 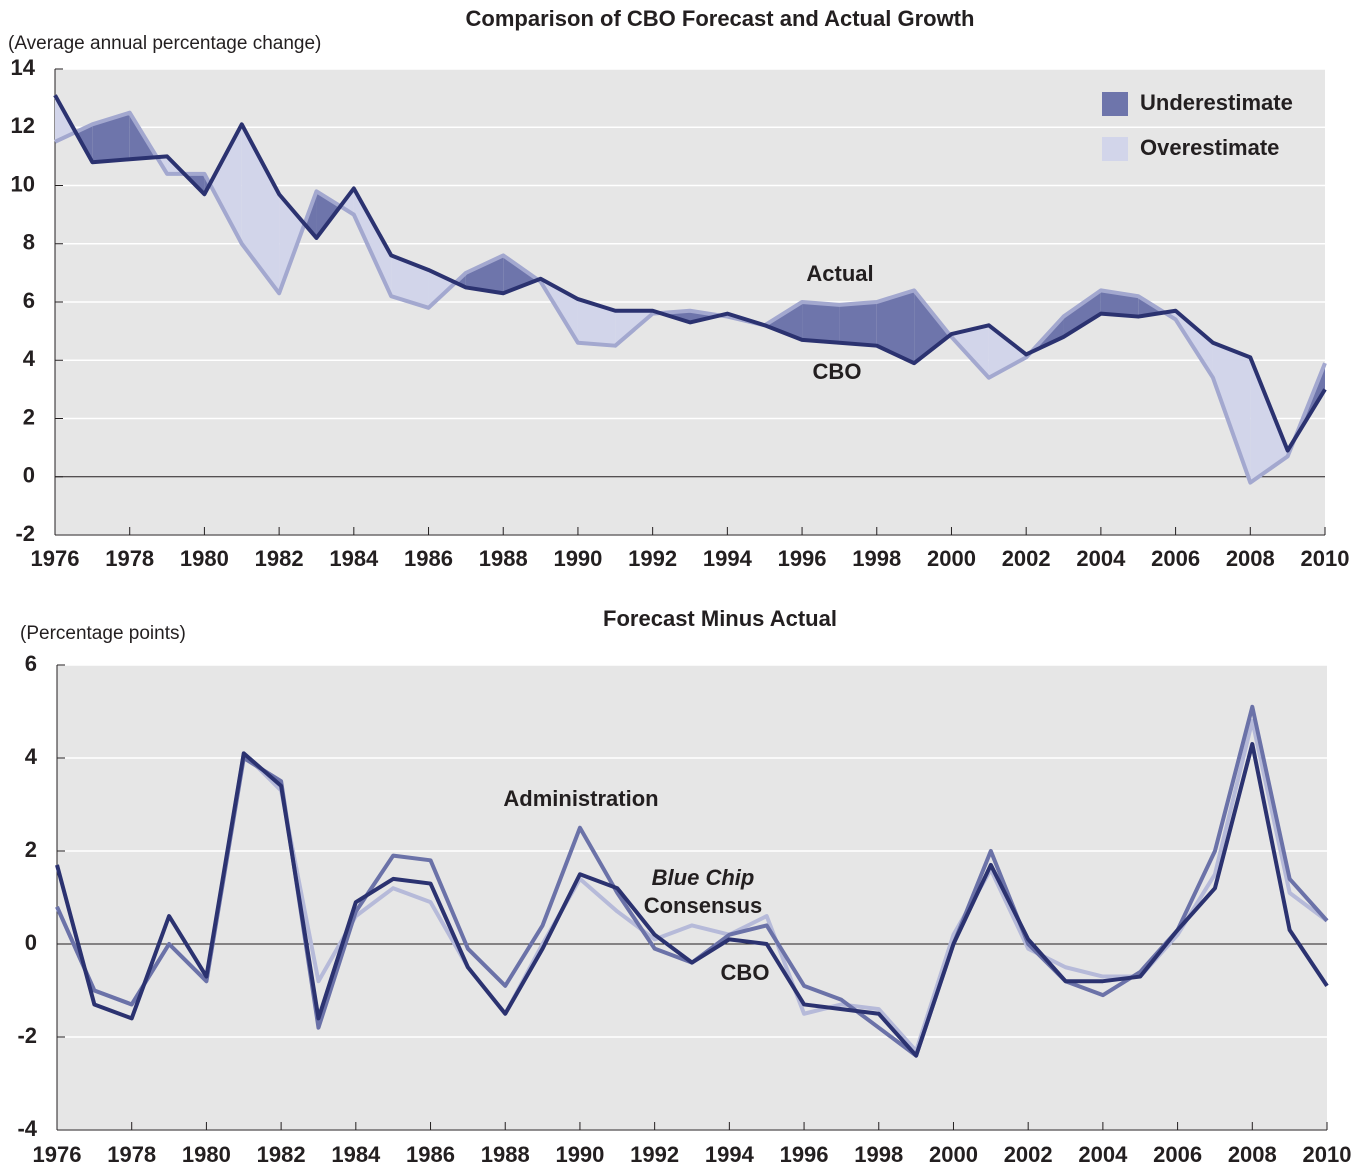 What do you see at coordinates (1216, 102) in the screenshot?
I see `legend-label: Underestimate` at bounding box center [1216, 102].